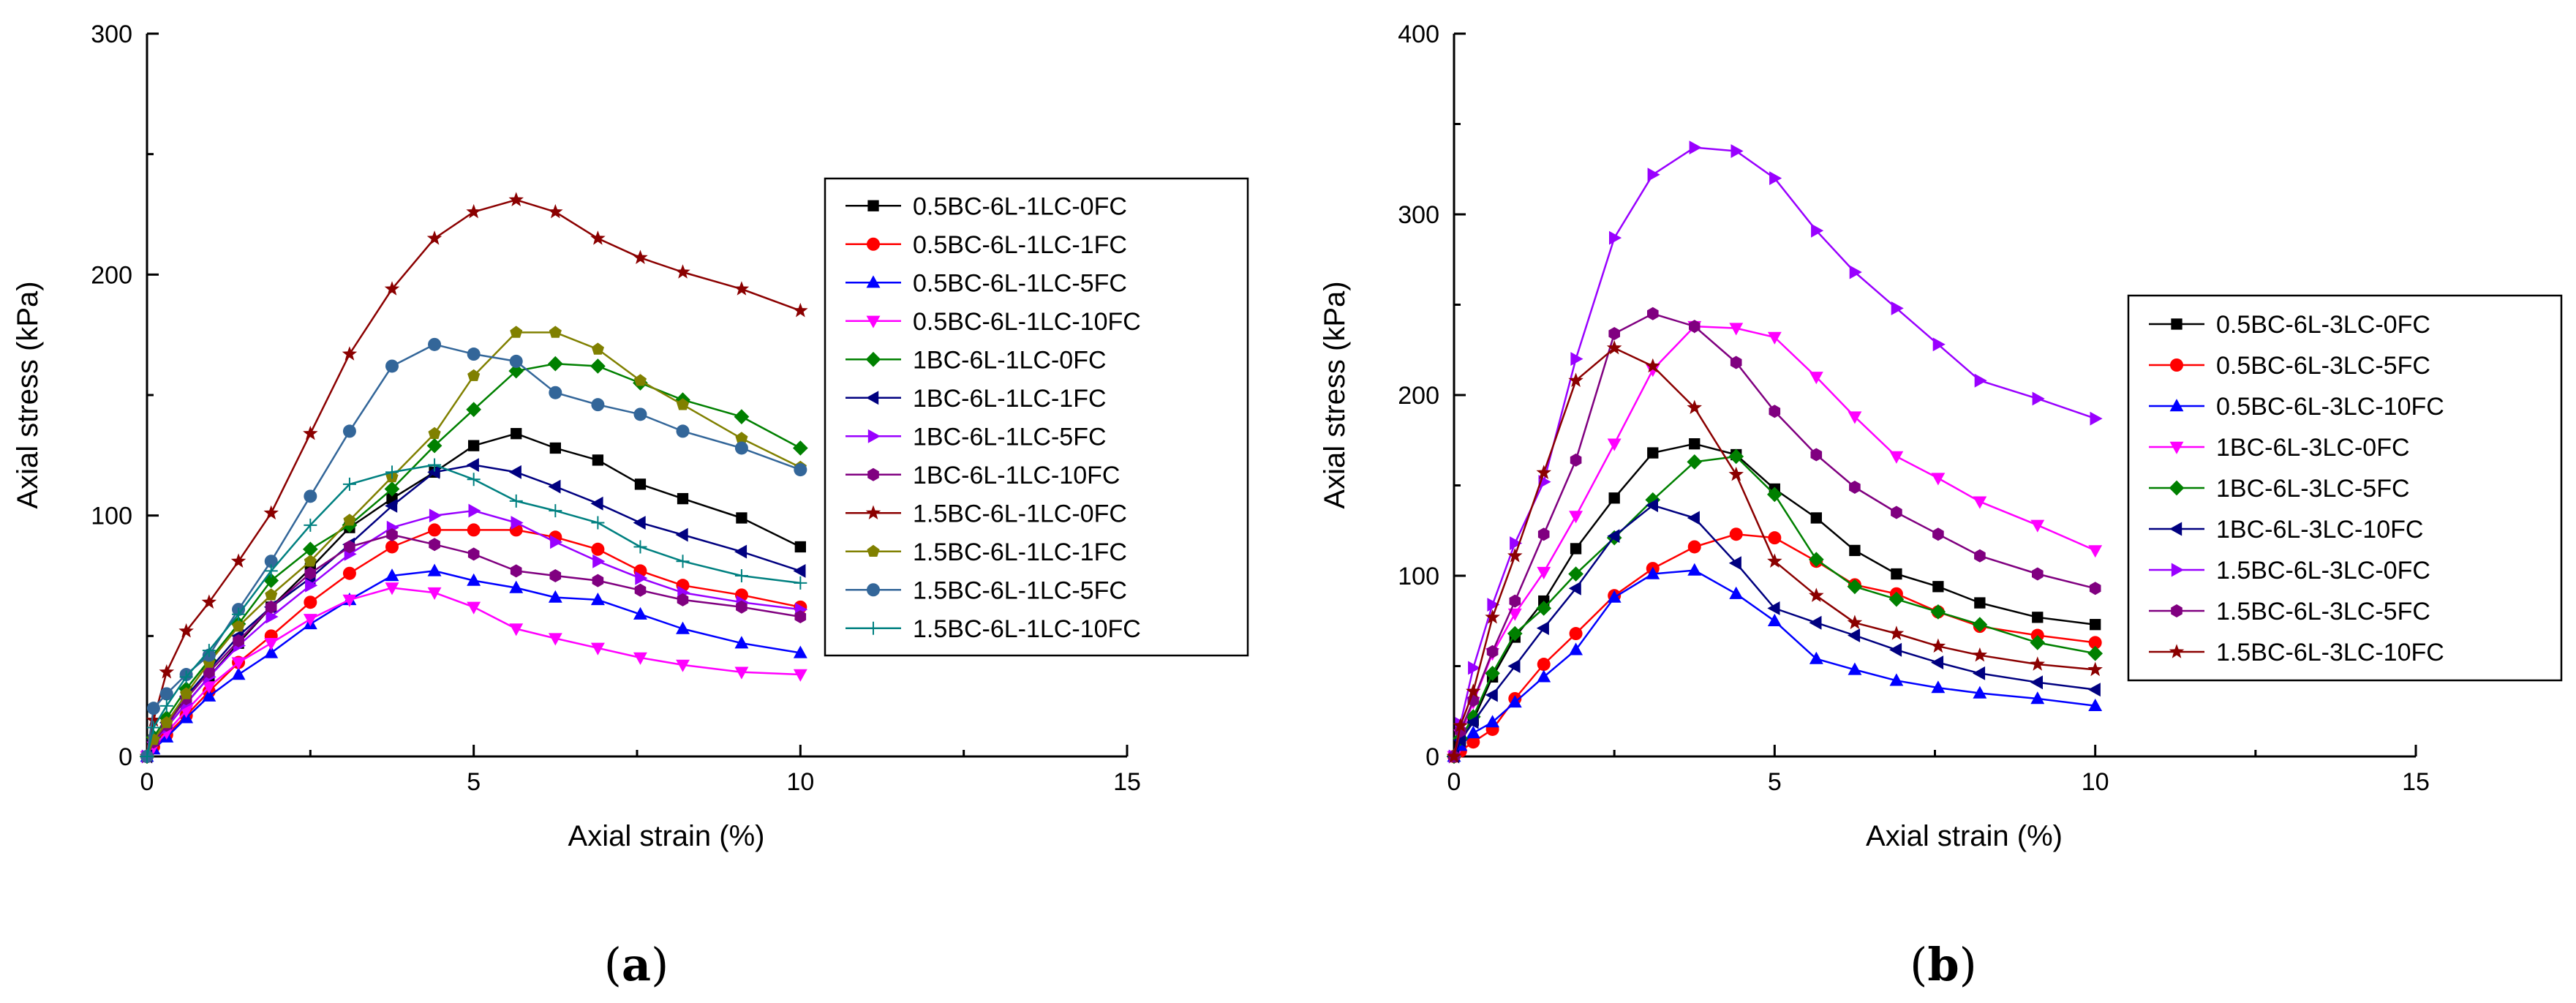 The width and height of the screenshot is (2576, 1003). I want to click on panel-label-letter: a, so click(636, 965).